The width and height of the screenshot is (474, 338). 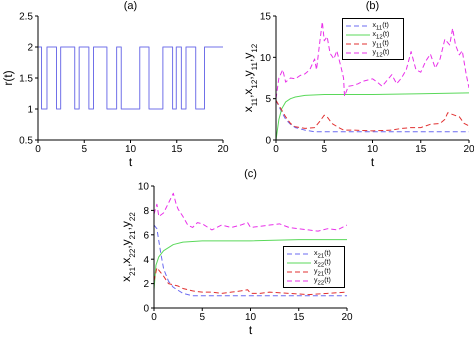 I want to click on y-tick-label: 4, so click(x=146, y=260).